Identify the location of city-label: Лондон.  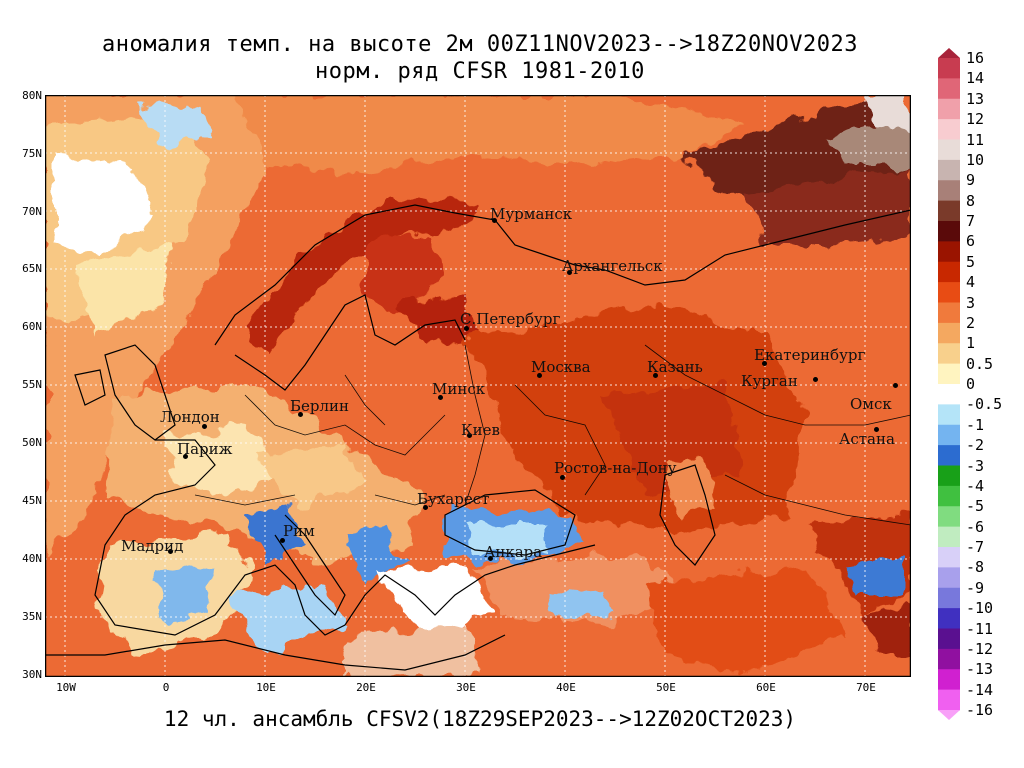
(190, 417).